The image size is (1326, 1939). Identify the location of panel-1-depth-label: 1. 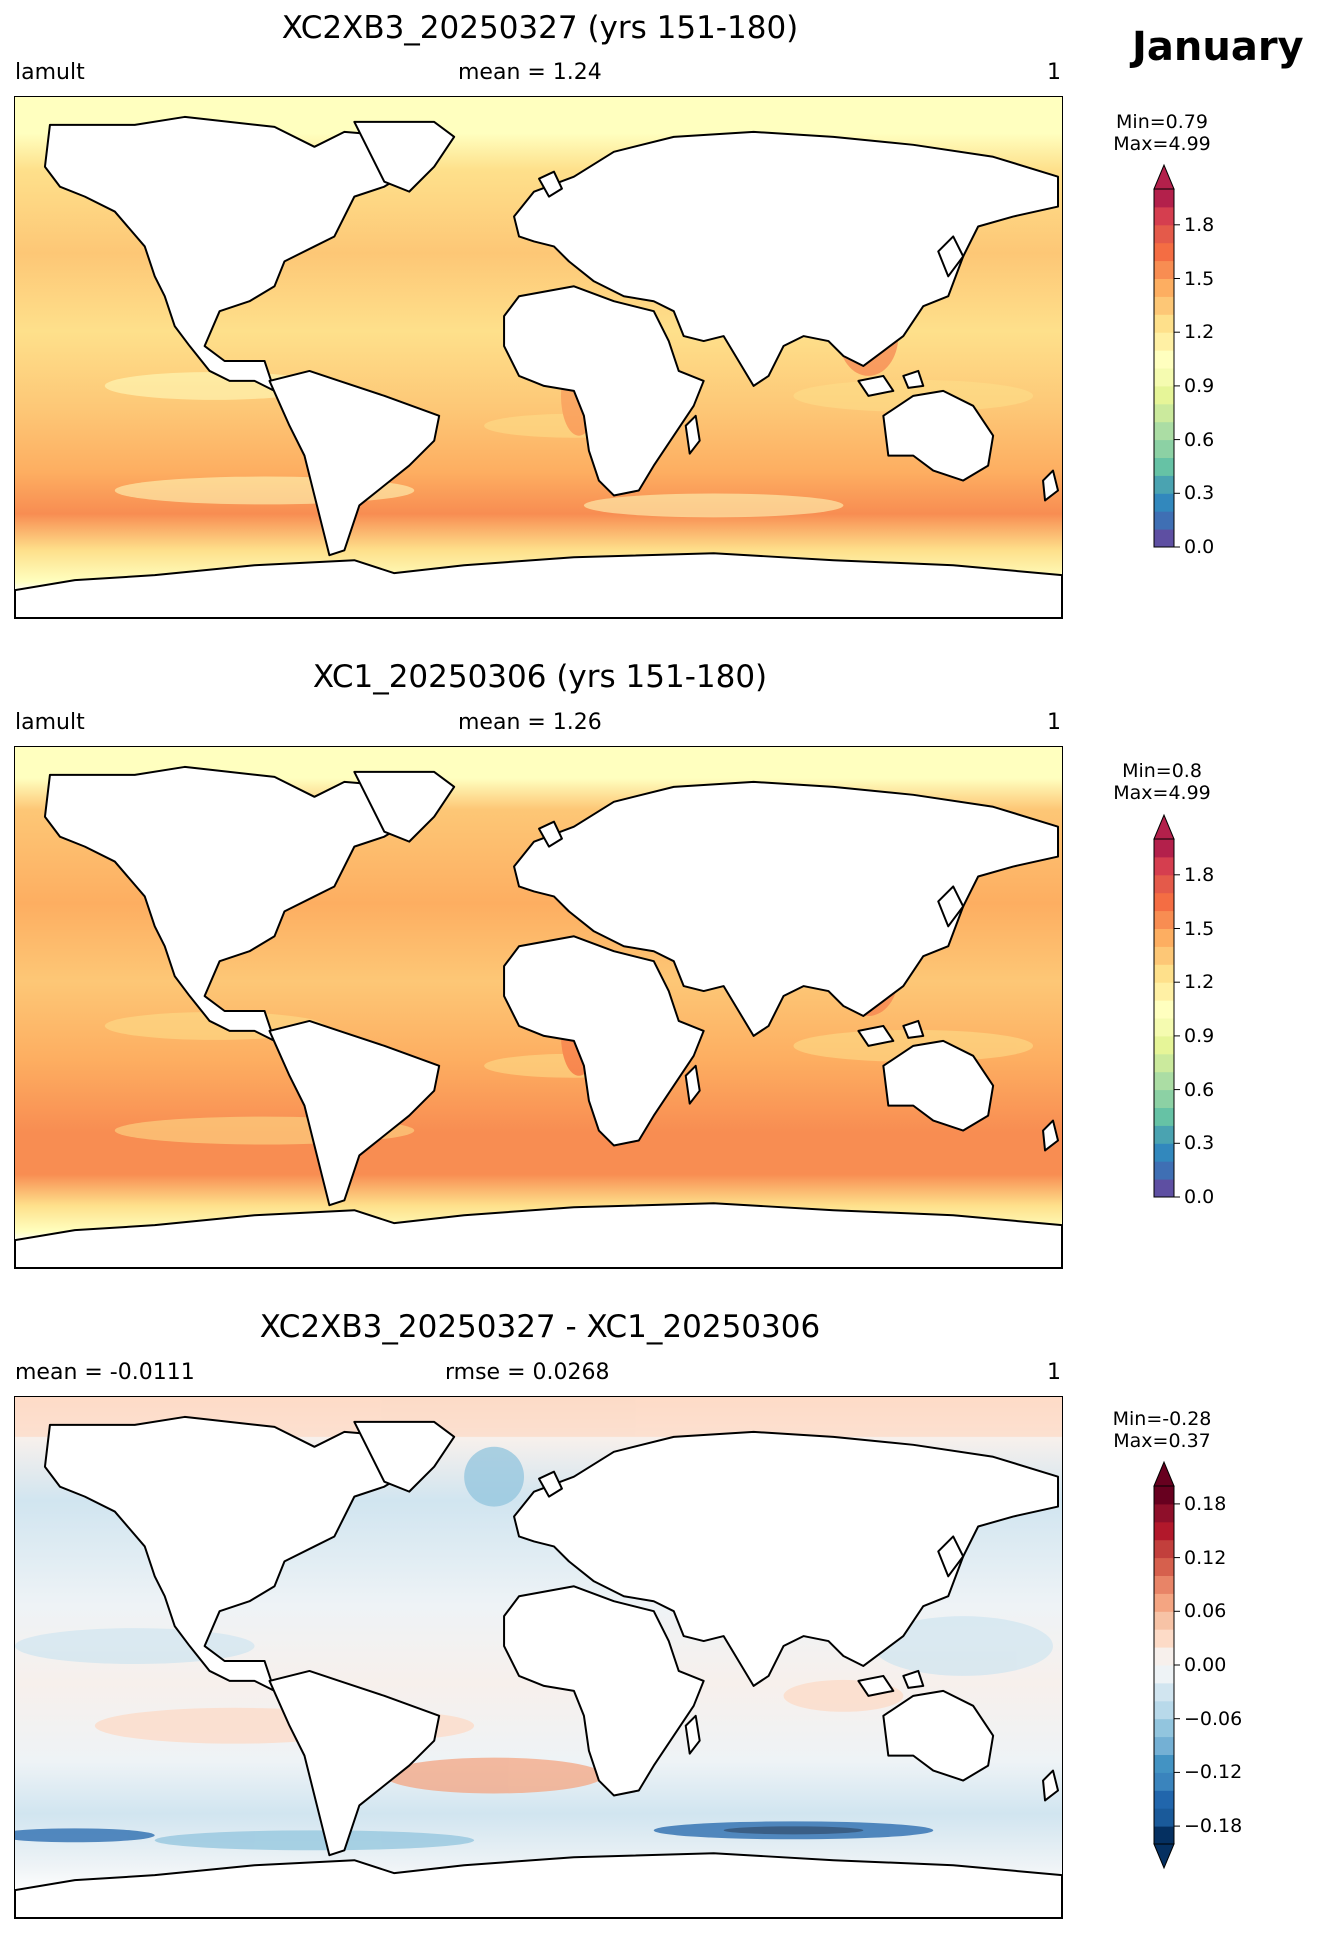
(1054, 72).